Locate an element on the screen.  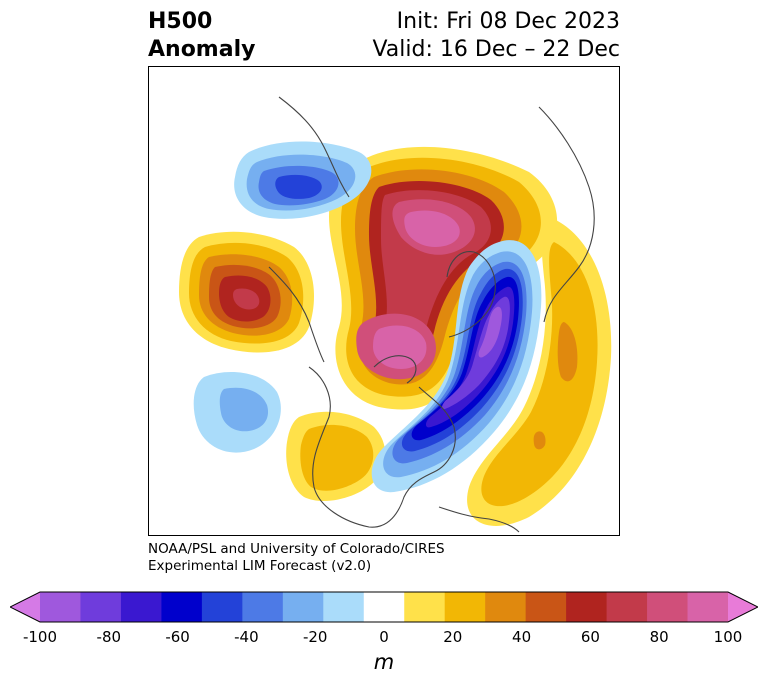
coast-alaska is located at coordinates (296, 314).